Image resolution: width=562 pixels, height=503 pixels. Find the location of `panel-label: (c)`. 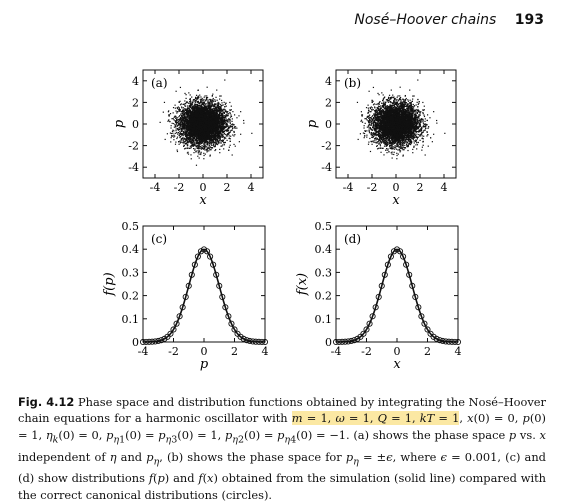

panel-label: (c) is located at coordinates (159, 239).